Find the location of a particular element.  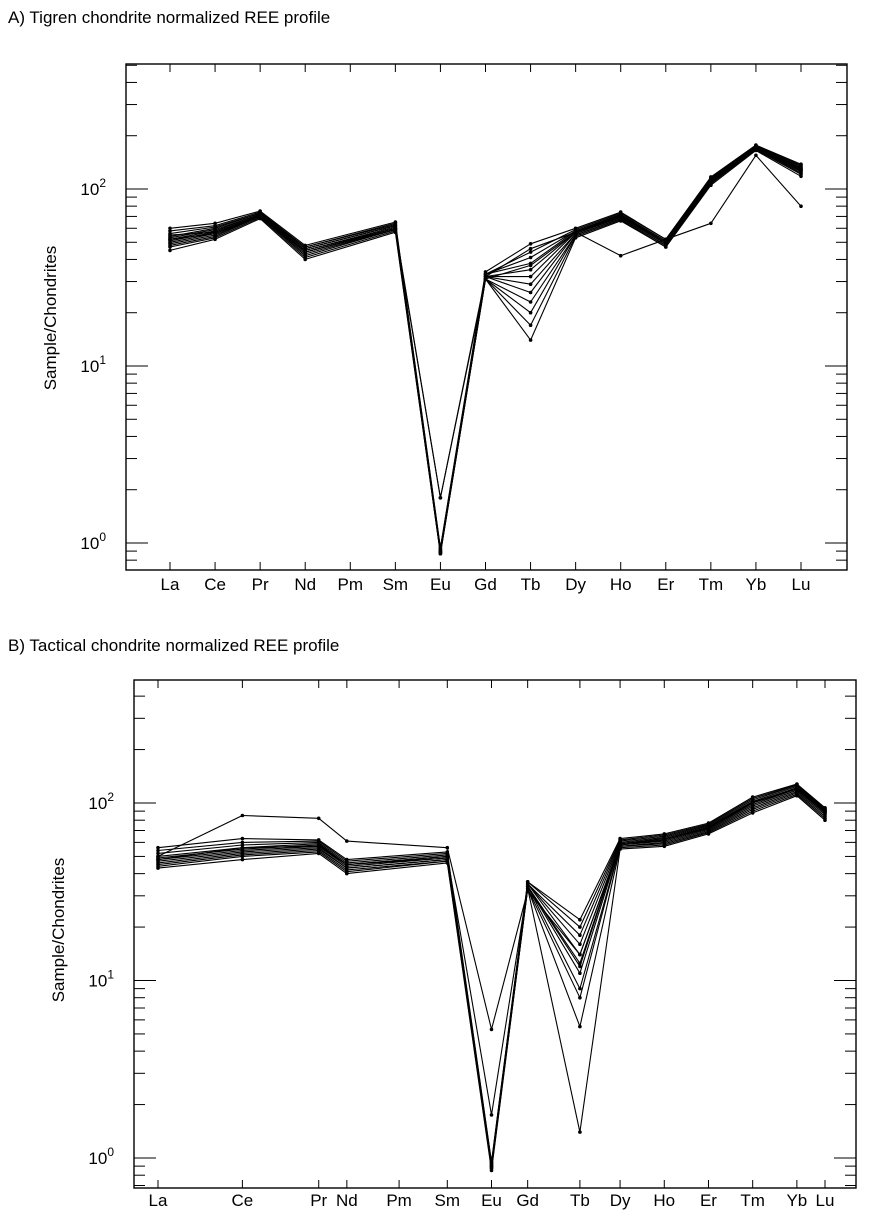

data-point-b-13-dy is located at coordinates (620, 843).